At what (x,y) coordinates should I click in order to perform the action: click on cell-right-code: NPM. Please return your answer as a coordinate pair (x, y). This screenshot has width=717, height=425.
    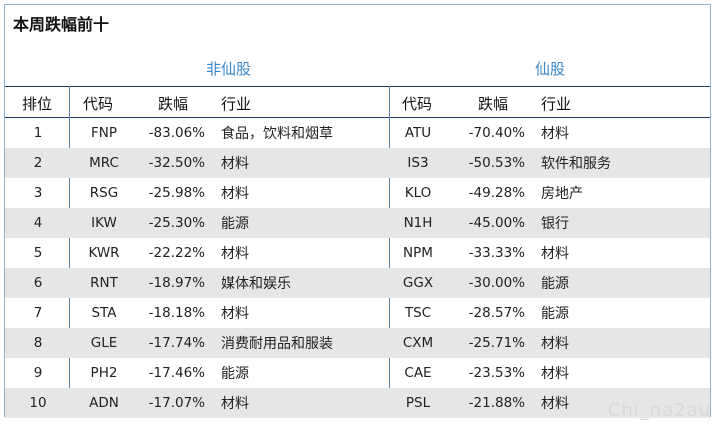
    Looking at the image, I should click on (418, 253).